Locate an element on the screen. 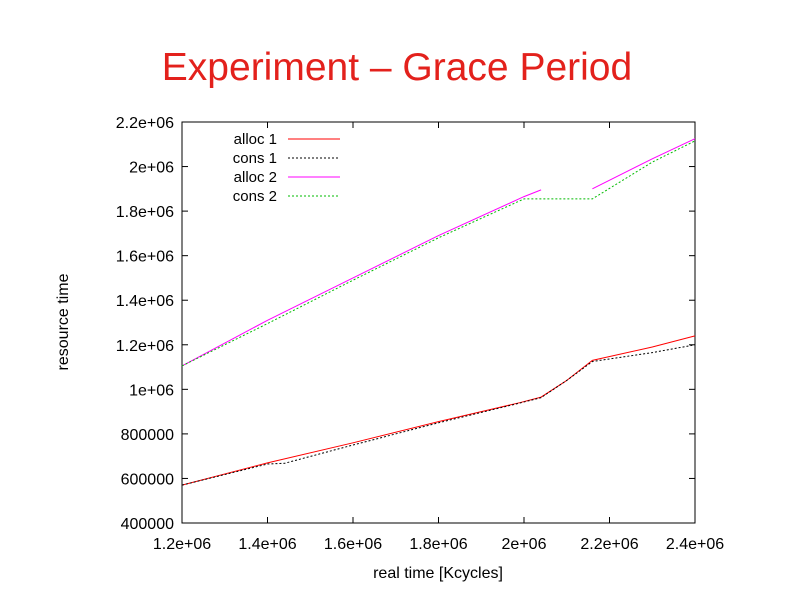 The image size is (794, 595). legend-label: cons 2 is located at coordinates (255, 196).